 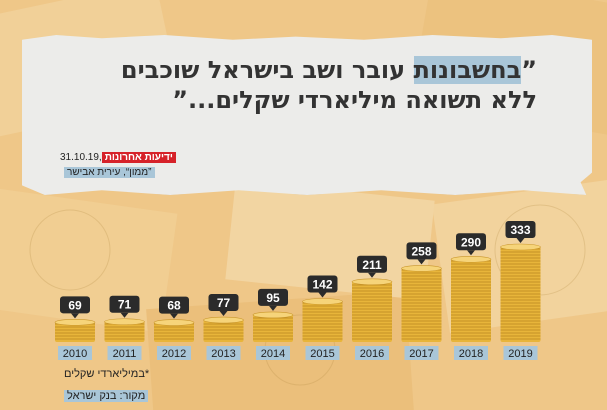 What do you see at coordinates (81, 157) in the screenshot?
I see `press-date: 31.10.19,` at bounding box center [81, 157].